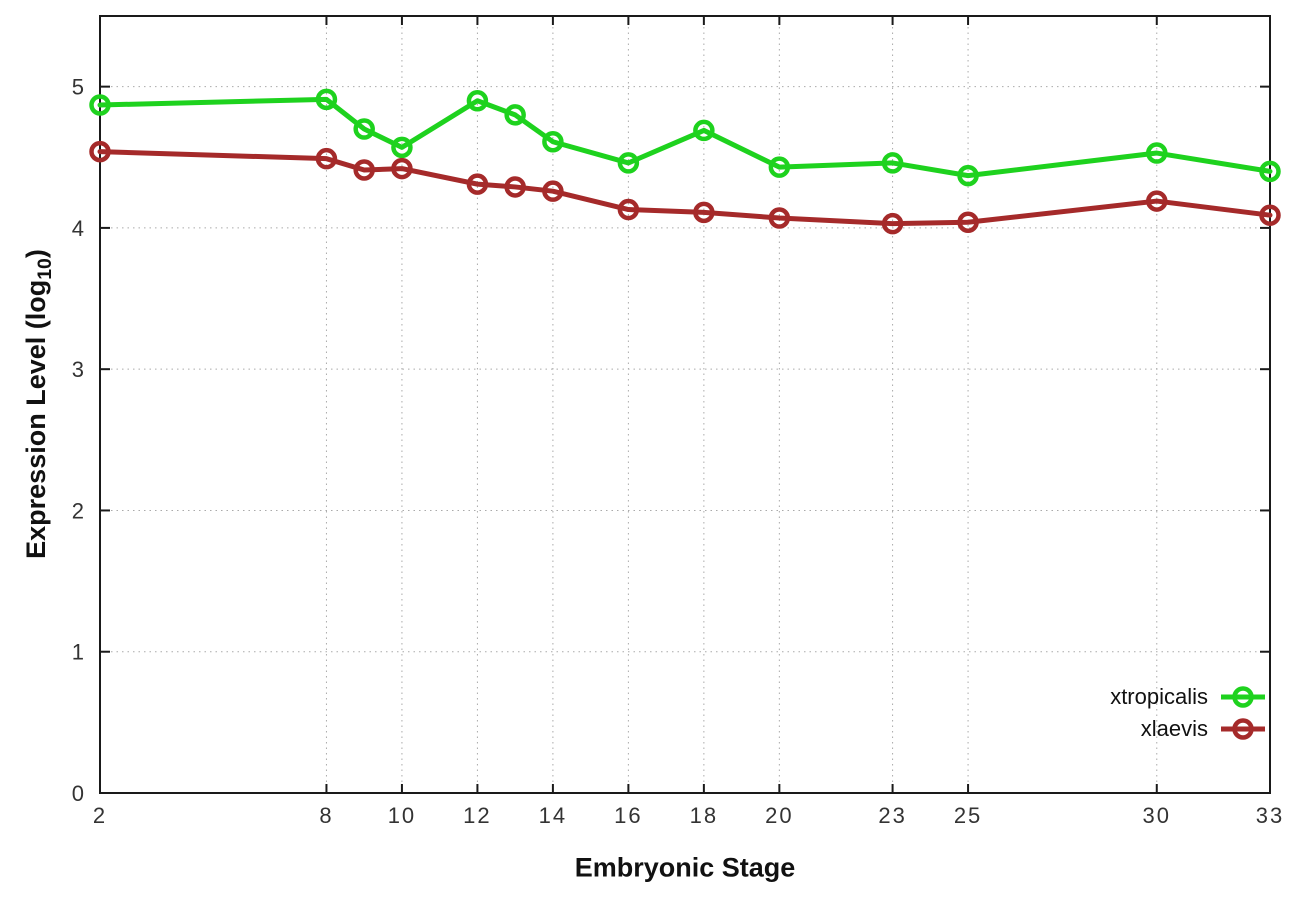  Describe the element at coordinates (1188, 713) in the screenshot. I see `legend: xtropicalis xlaevis` at that location.